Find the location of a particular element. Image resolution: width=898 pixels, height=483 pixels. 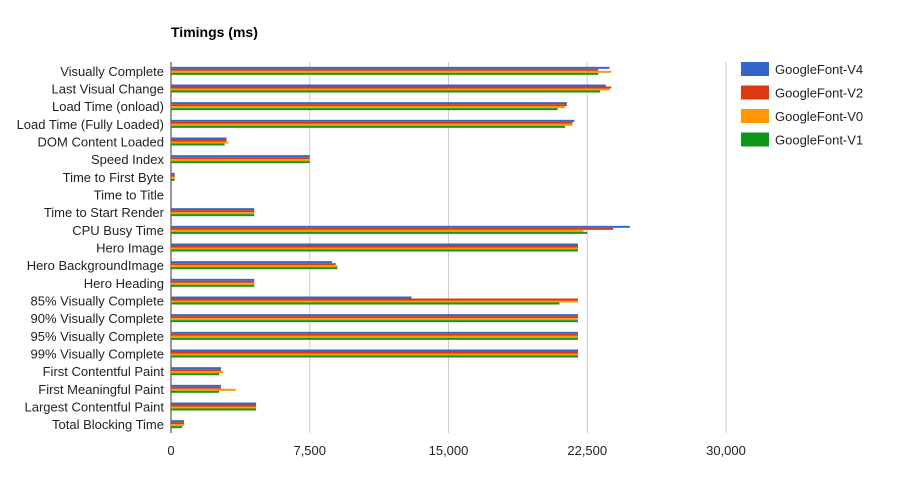

x-tick-label: 22,500 is located at coordinates (587, 450).